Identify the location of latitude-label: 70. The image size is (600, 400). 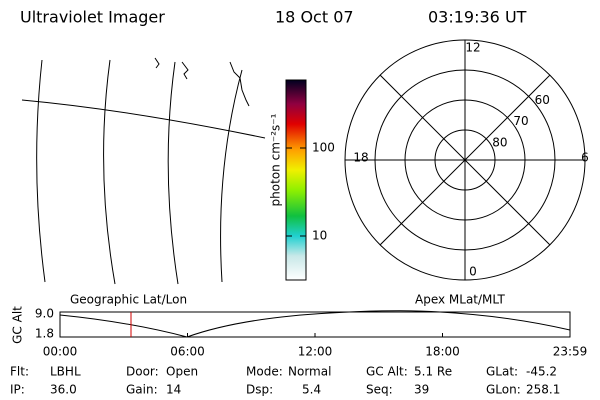
(520, 121).